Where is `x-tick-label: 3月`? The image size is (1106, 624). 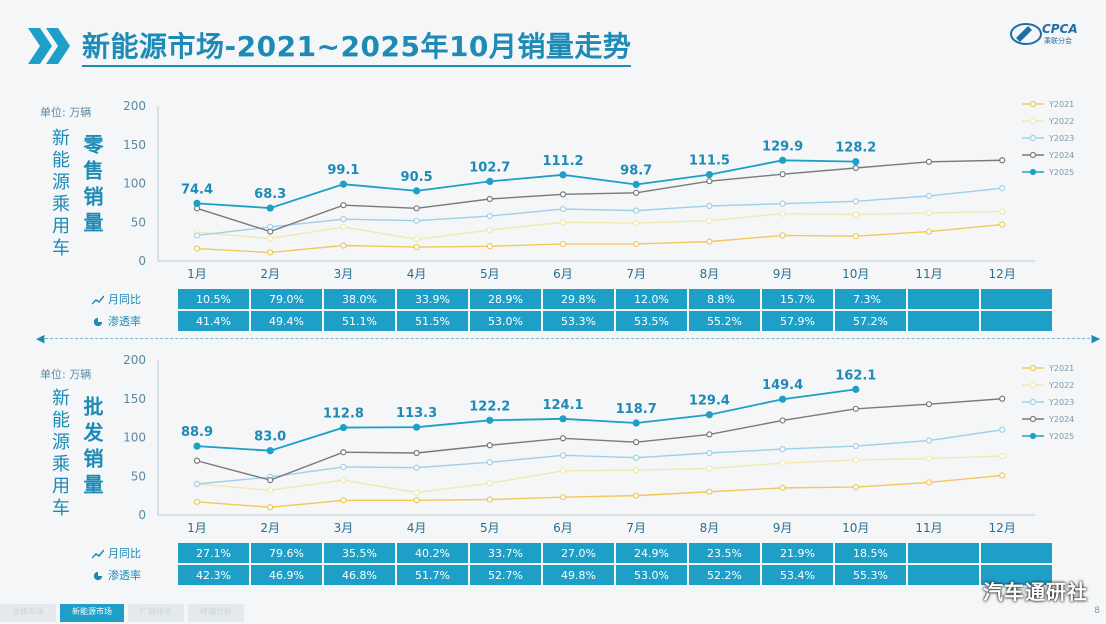
x-tick-label: 3月 is located at coordinates (344, 528).